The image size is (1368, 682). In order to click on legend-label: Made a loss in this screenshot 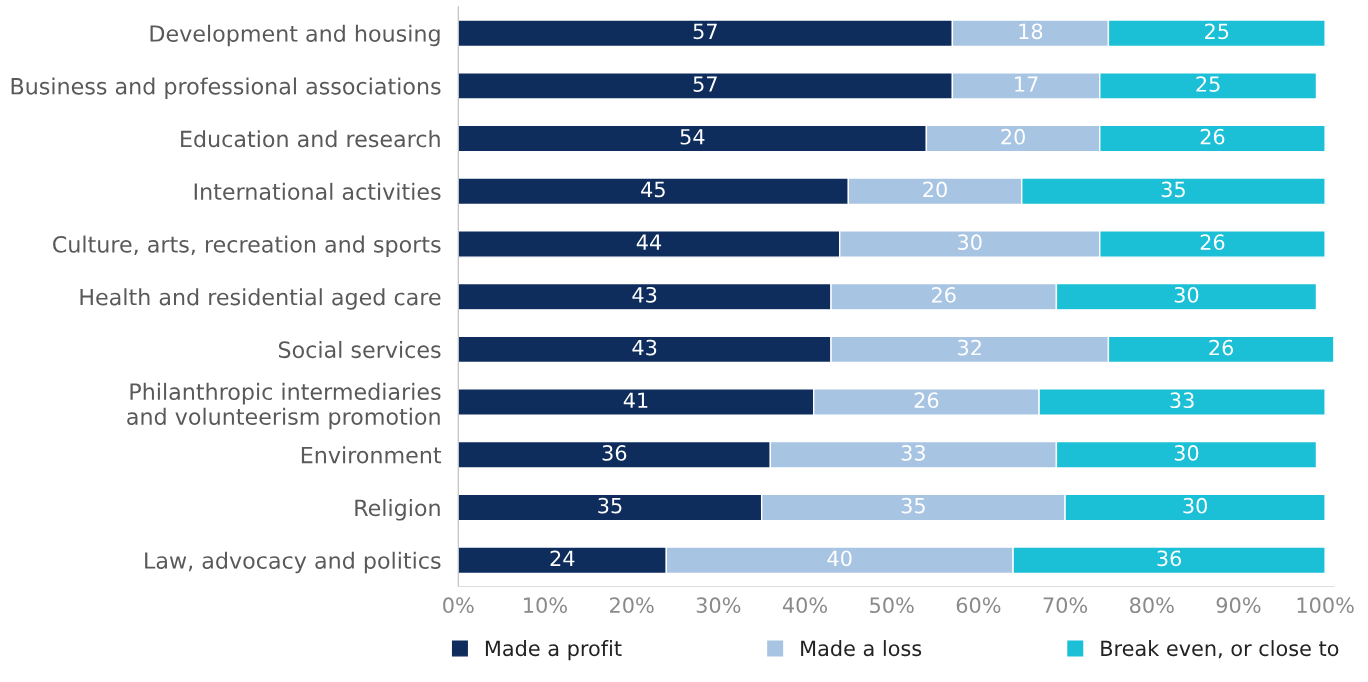, I will do `click(861, 648)`.